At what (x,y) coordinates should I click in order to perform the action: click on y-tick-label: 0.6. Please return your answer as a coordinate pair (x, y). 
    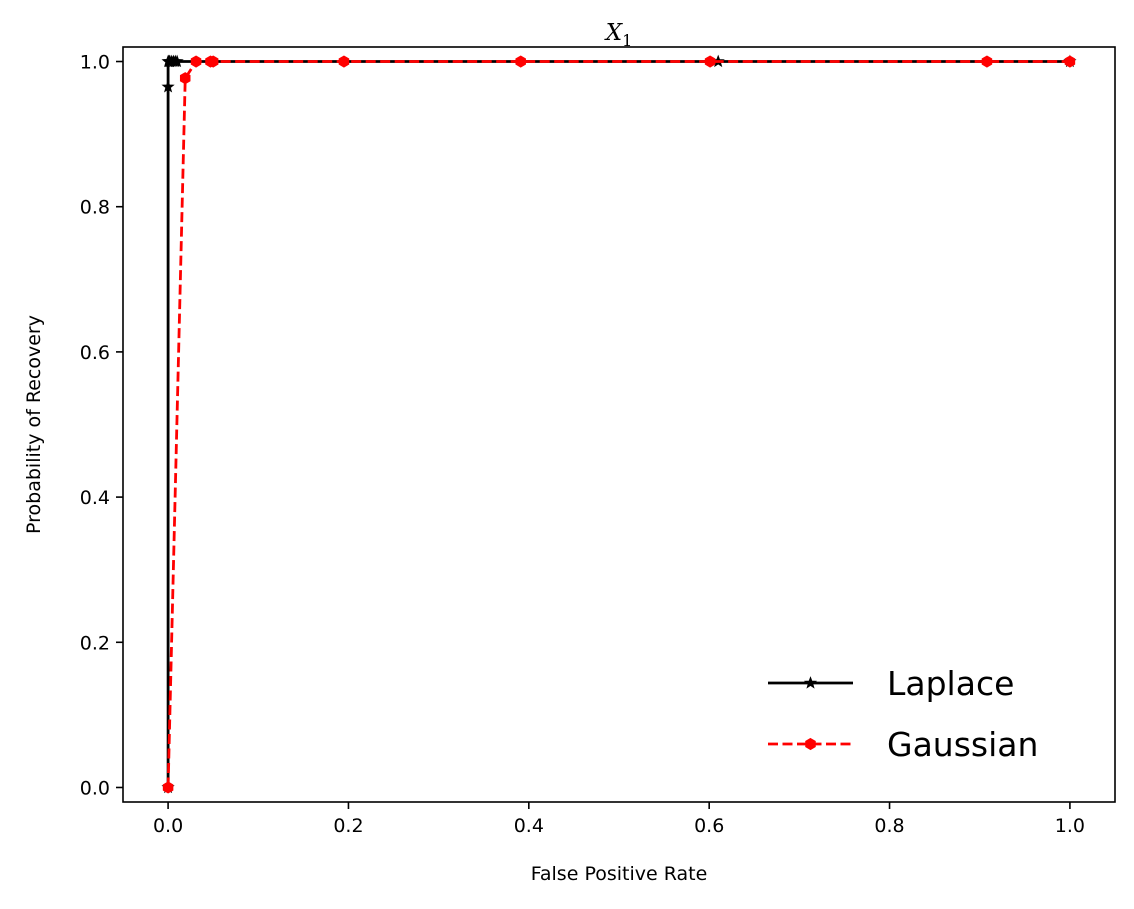
    Looking at the image, I should click on (95, 353).